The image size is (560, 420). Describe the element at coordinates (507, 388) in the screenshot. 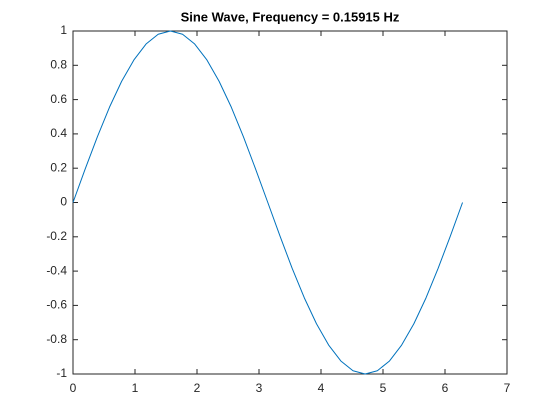

I see `x-tick-label: 7` at that location.